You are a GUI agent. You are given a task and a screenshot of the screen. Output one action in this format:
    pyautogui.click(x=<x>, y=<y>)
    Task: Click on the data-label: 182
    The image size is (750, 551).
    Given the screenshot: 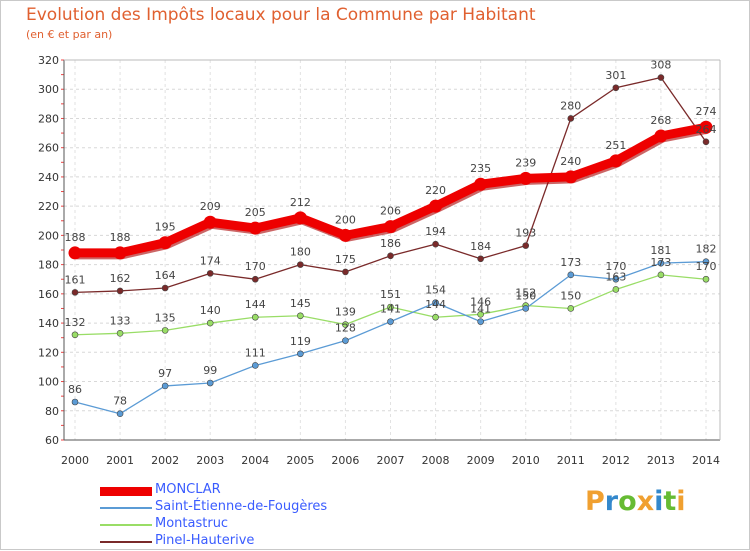 What is the action you would take?
    pyautogui.click(x=706, y=249)
    